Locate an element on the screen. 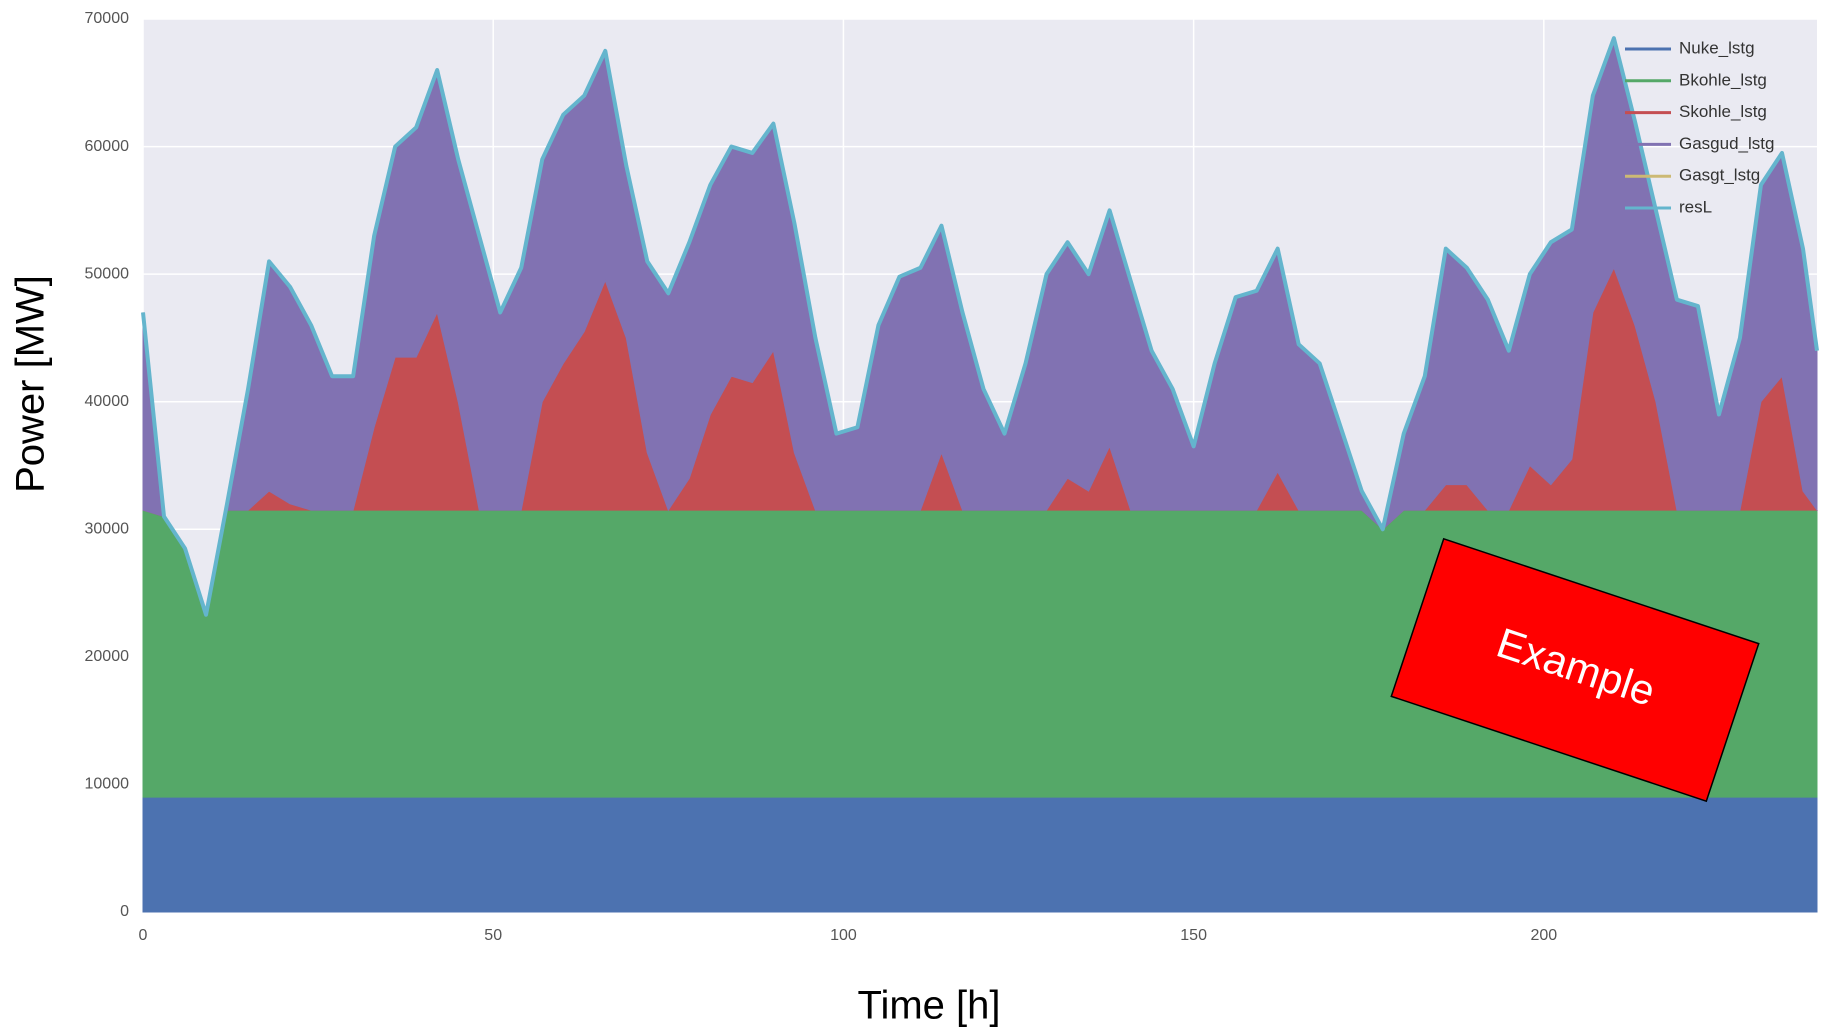 The height and width of the screenshot is (1035, 1827). legend-label: Skohle_lstg is located at coordinates (1723, 111).